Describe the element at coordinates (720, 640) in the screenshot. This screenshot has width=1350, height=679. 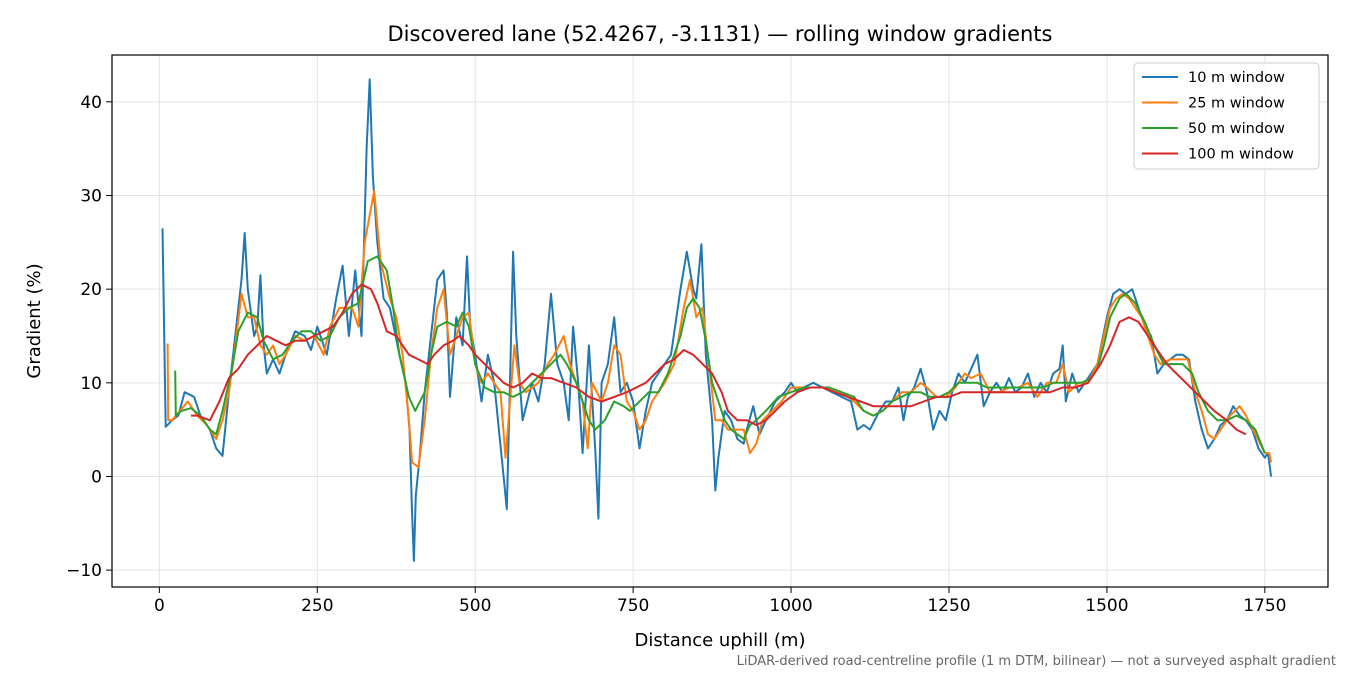
I see `x-axis-label: Distance uphill (m)` at that location.